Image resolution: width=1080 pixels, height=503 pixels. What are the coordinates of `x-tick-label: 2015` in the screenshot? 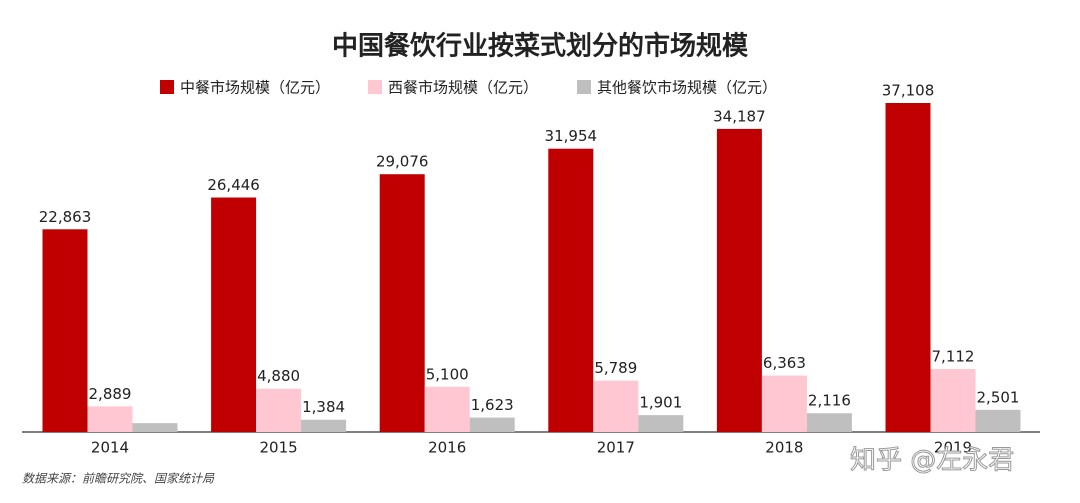 It's located at (279, 448).